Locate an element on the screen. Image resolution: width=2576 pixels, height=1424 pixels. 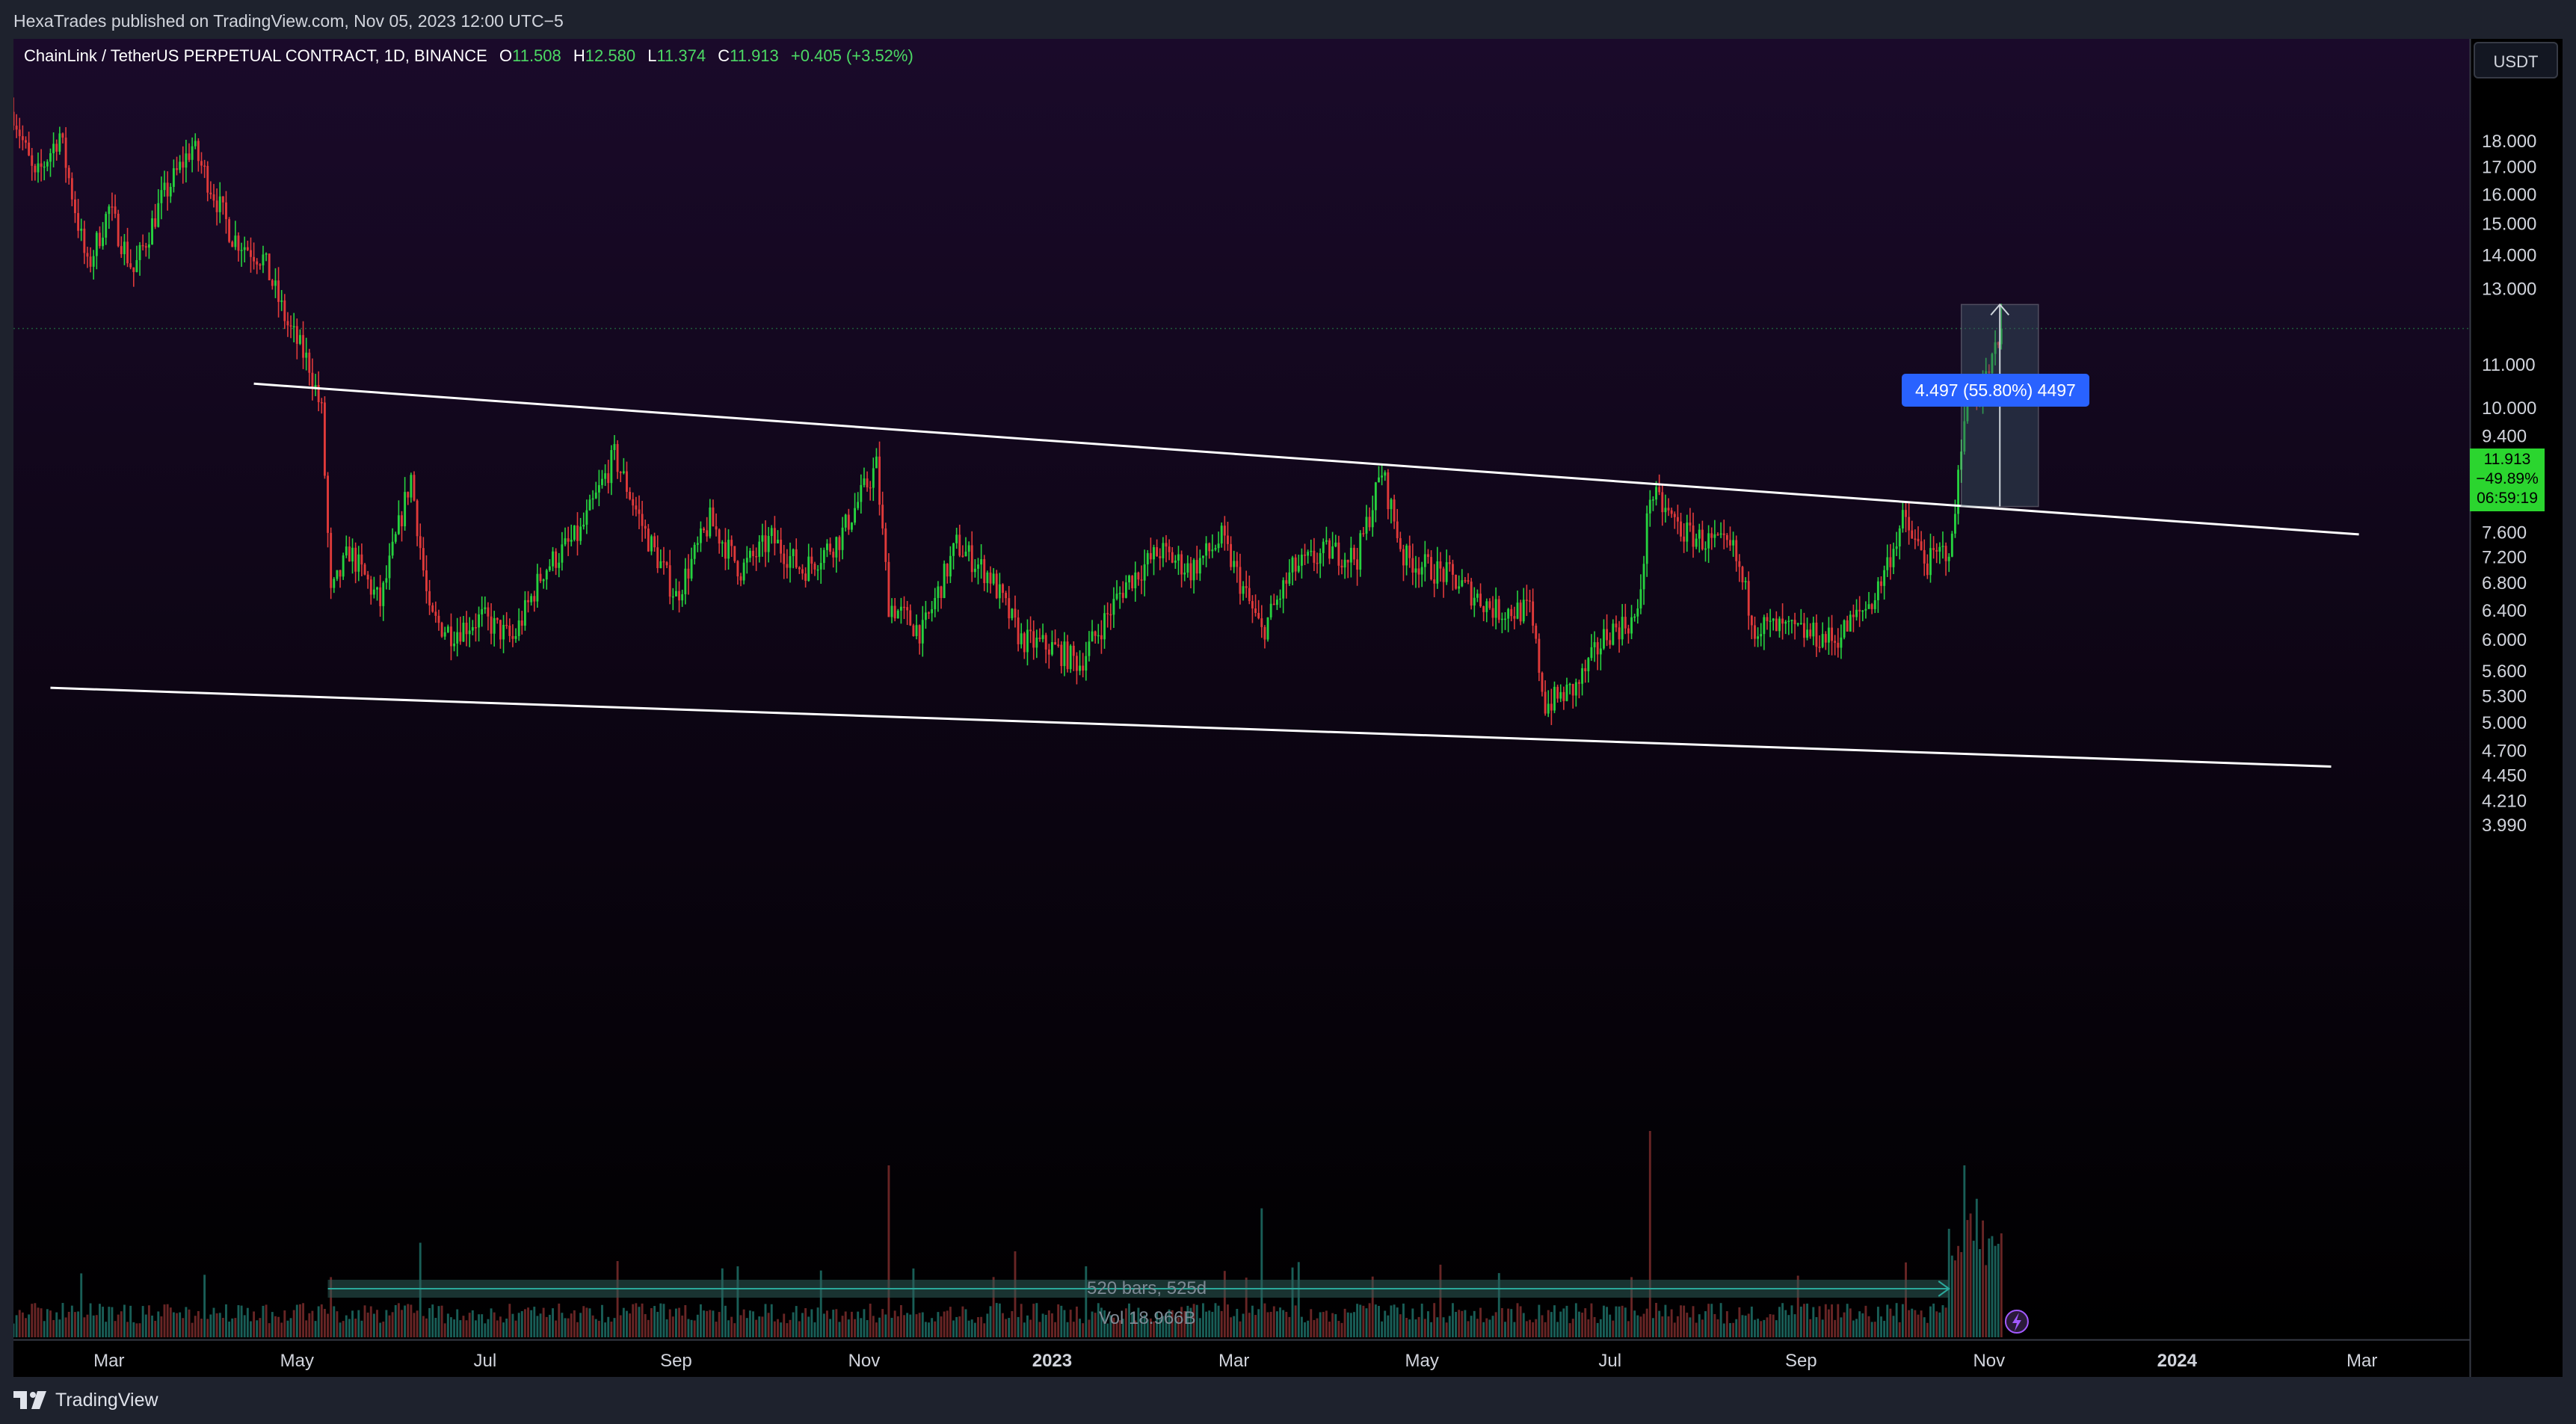
currency-selector: USDT is located at coordinates (2516, 60).